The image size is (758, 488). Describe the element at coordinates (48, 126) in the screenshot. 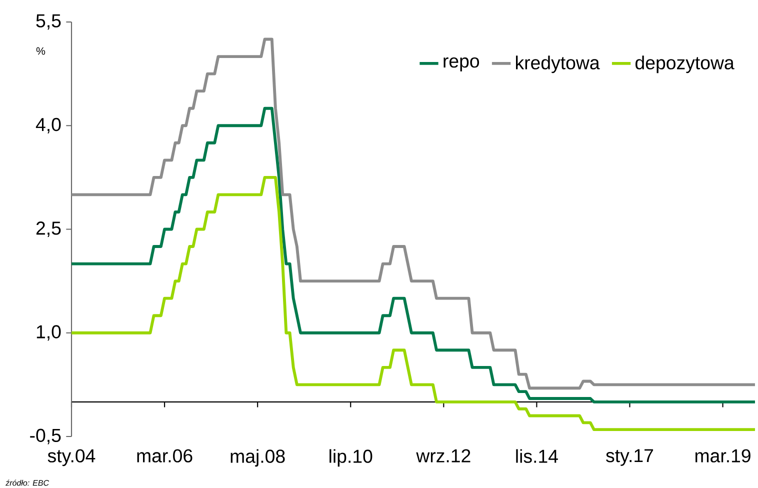

I see `y-tick-label: 4,0` at that location.